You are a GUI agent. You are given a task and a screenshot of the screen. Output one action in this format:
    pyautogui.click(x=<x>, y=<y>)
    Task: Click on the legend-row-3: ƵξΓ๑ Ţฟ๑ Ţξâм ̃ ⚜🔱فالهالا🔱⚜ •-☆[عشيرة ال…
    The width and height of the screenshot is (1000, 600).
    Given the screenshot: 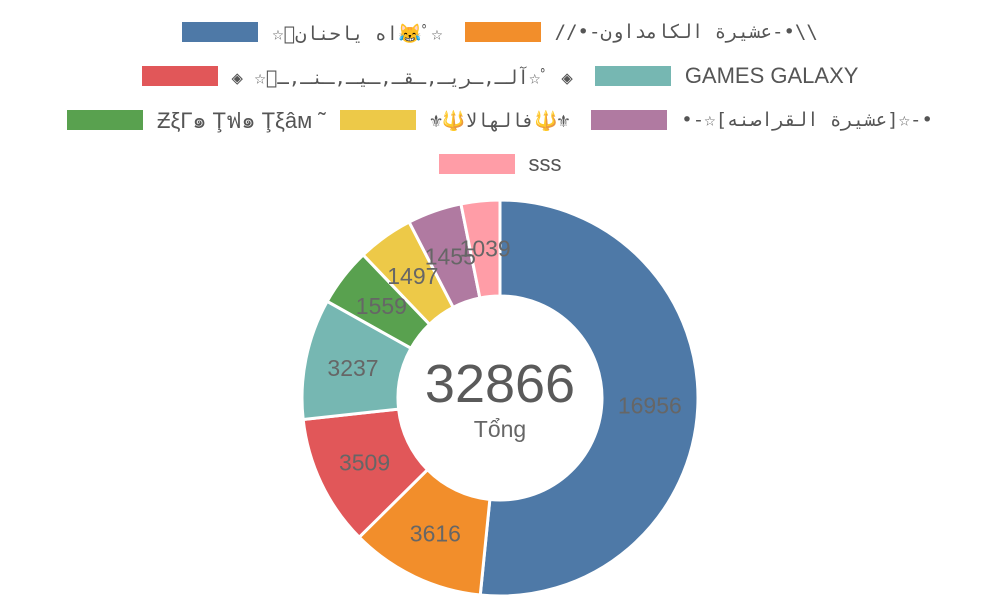 What is the action you would take?
    pyautogui.click(x=500, y=120)
    